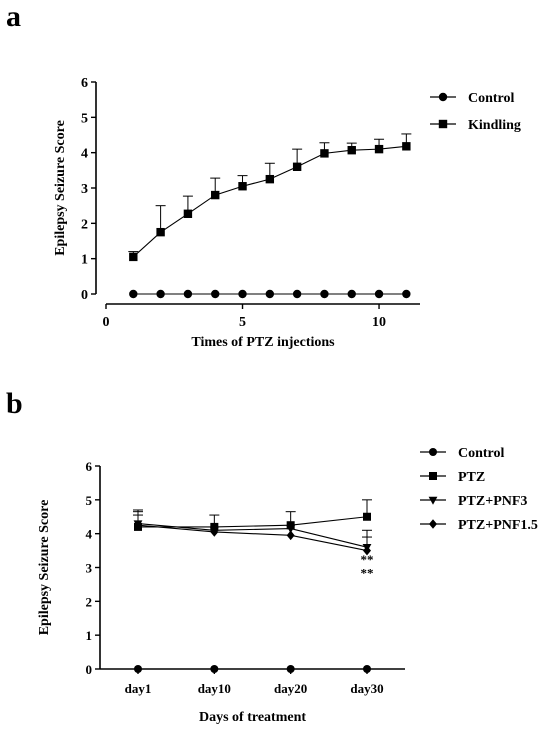  I want to click on x-tick-label: day20, so click(290, 688).